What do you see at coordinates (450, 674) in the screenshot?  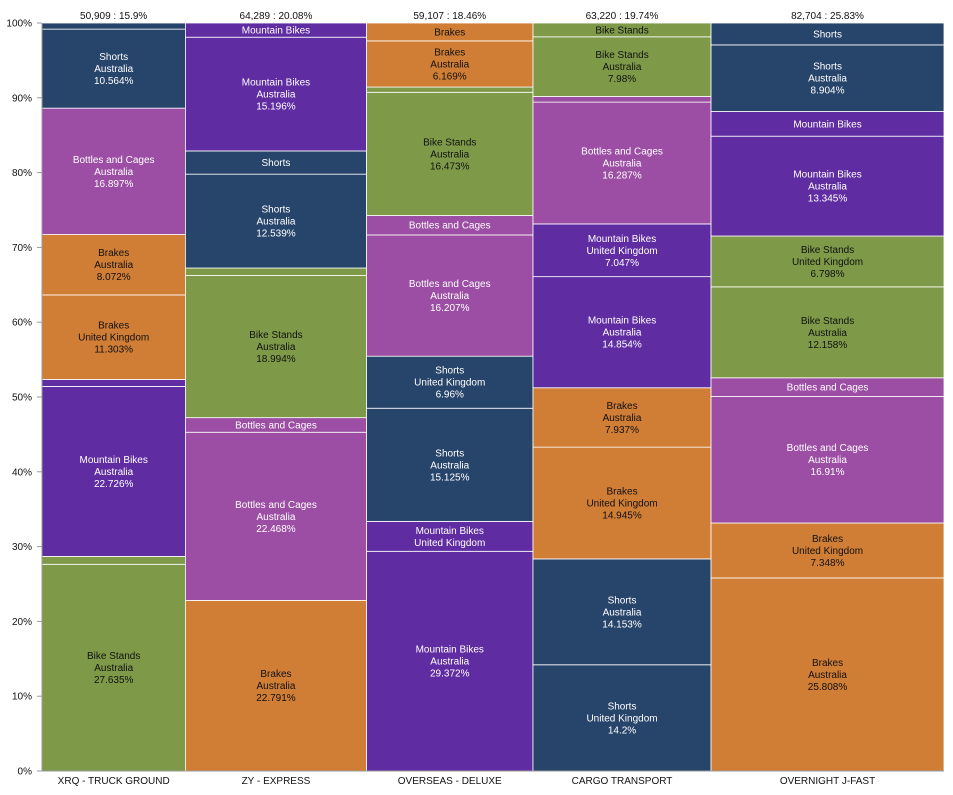 I see `segment-label: 29.372%` at bounding box center [450, 674].